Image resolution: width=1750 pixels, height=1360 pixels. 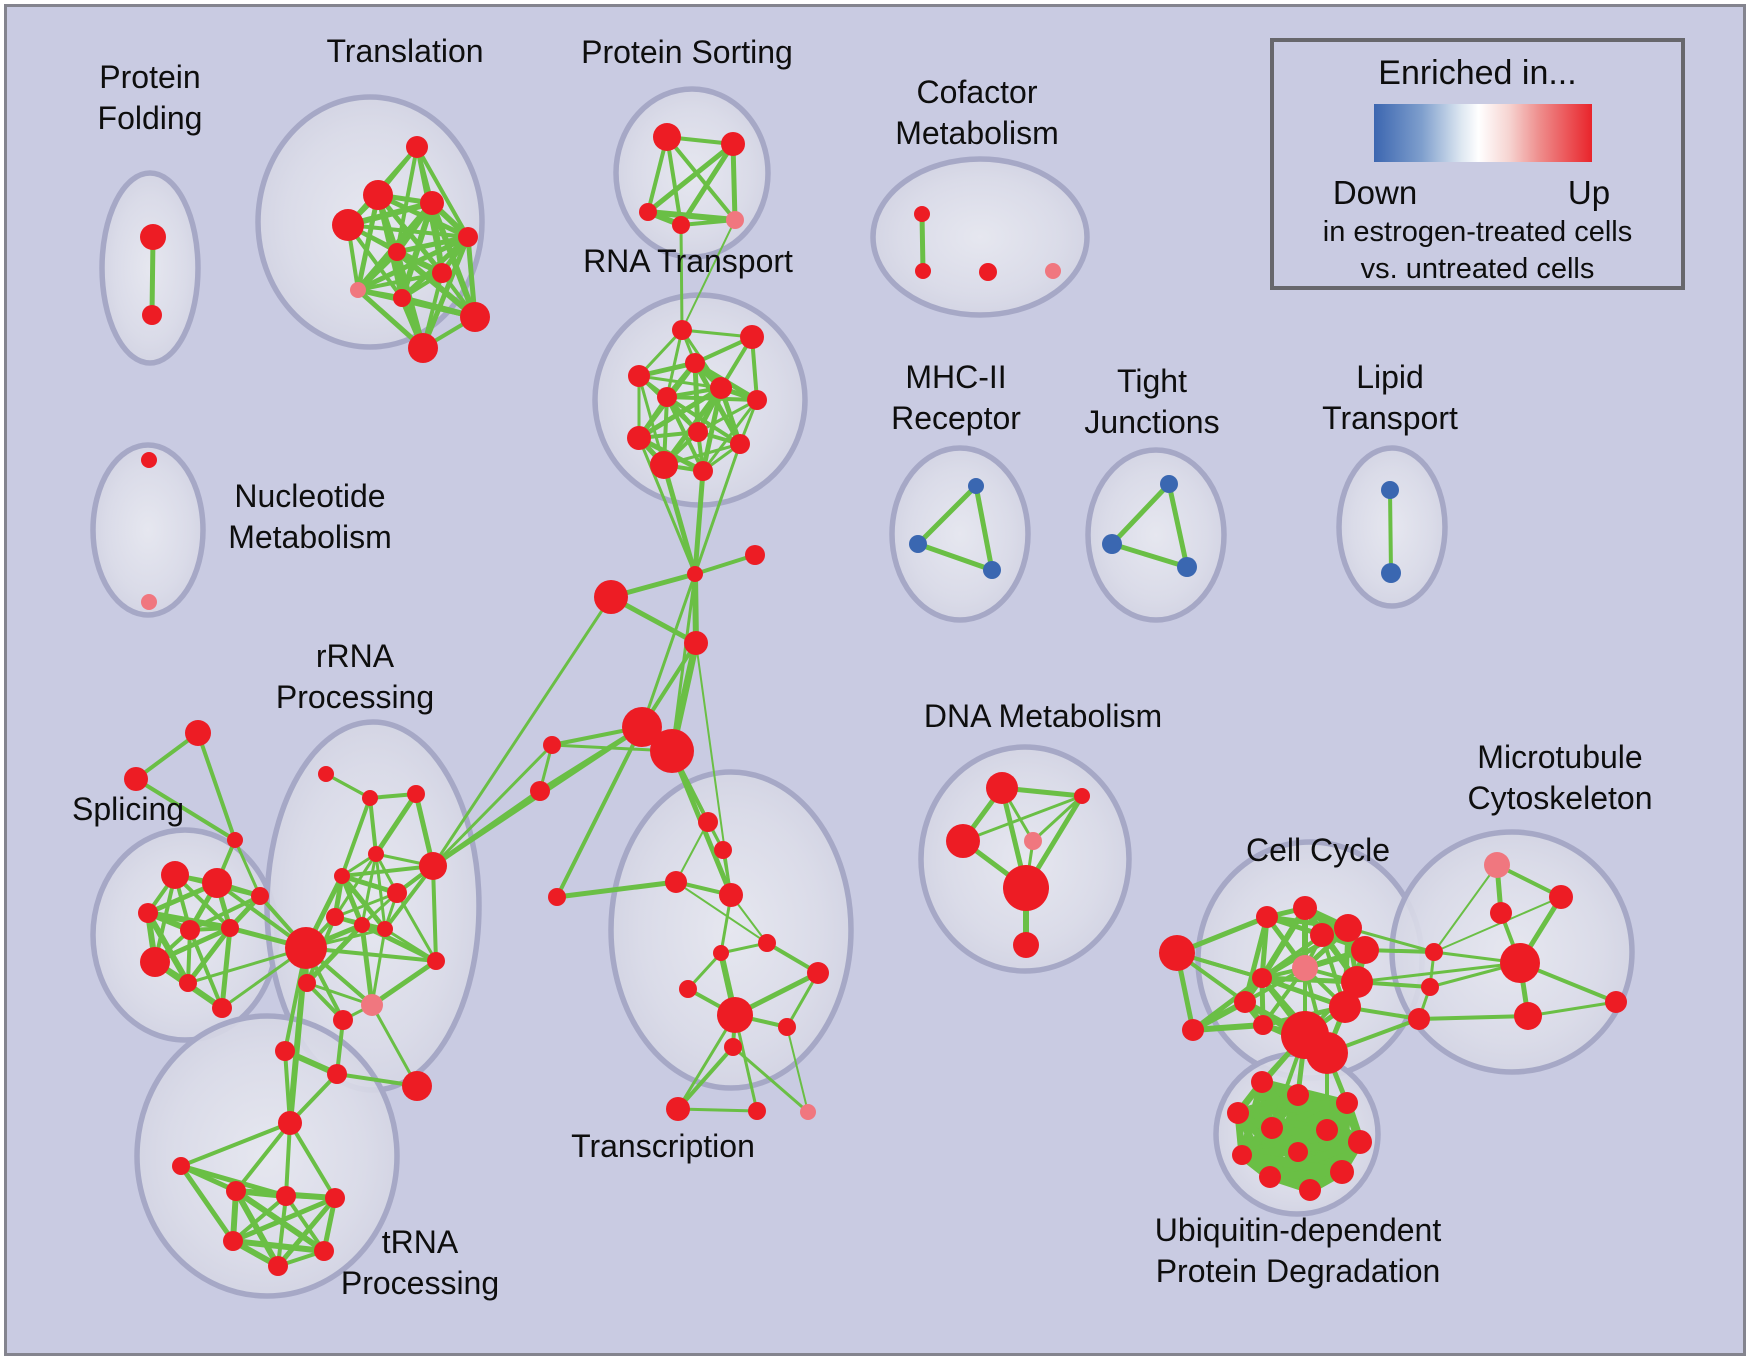 What do you see at coordinates (980, 237) in the screenshot?
I see `cluster-bubble-cofactor-metabolism` at bounding box center [980, 237].